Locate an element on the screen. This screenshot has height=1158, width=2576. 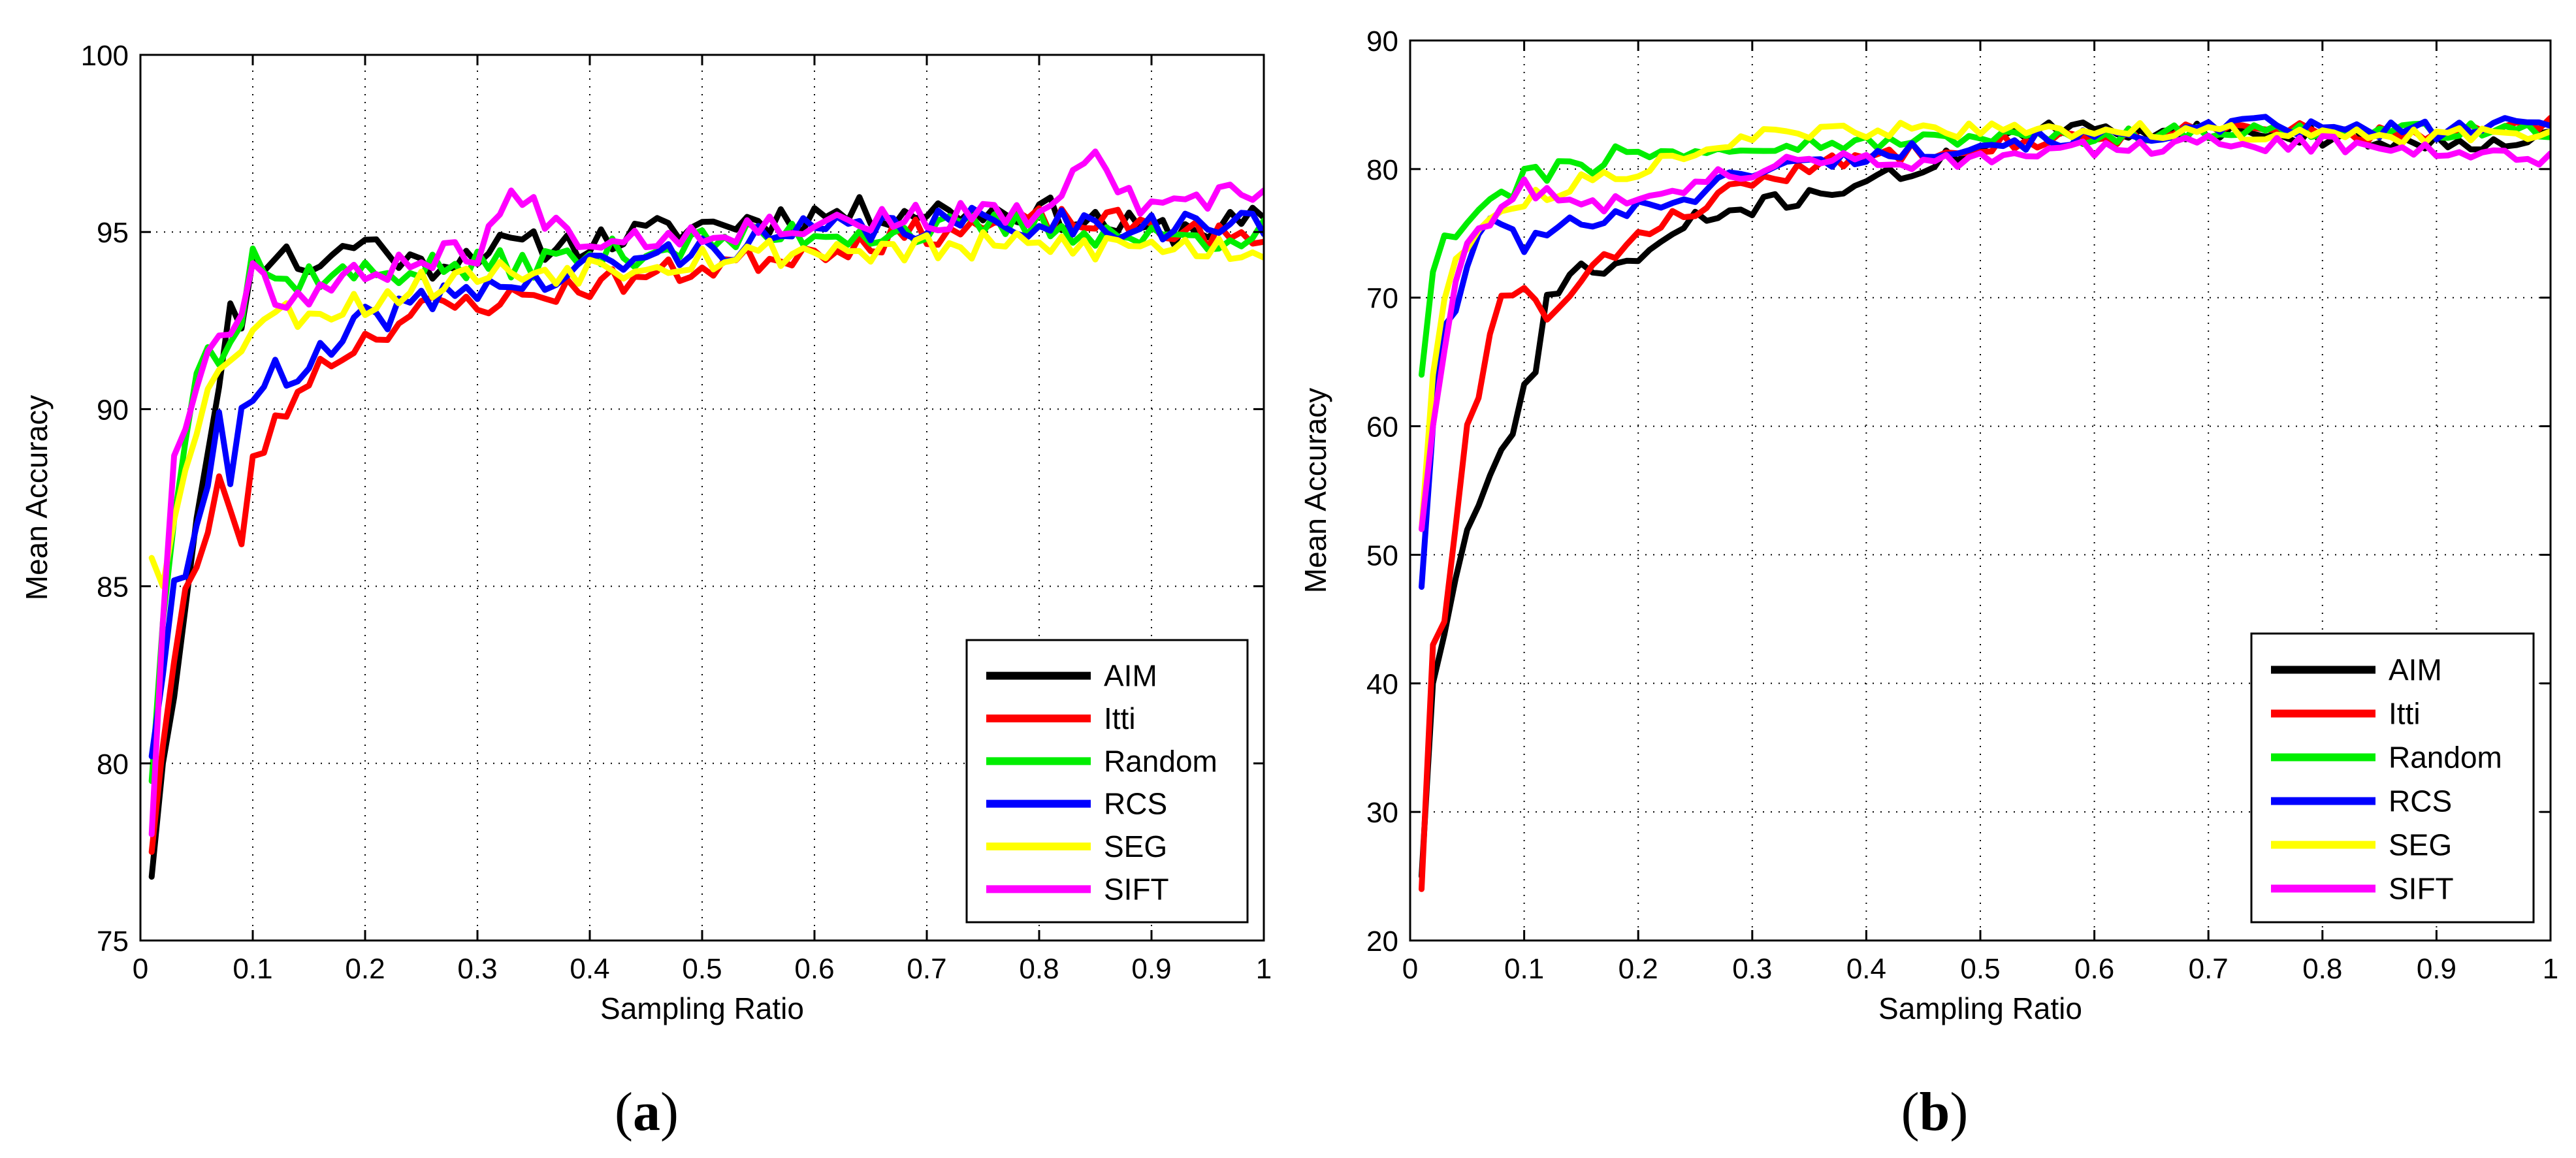
y-axis-label-a: Mean Accuracy is located at coordinates (37, 497).